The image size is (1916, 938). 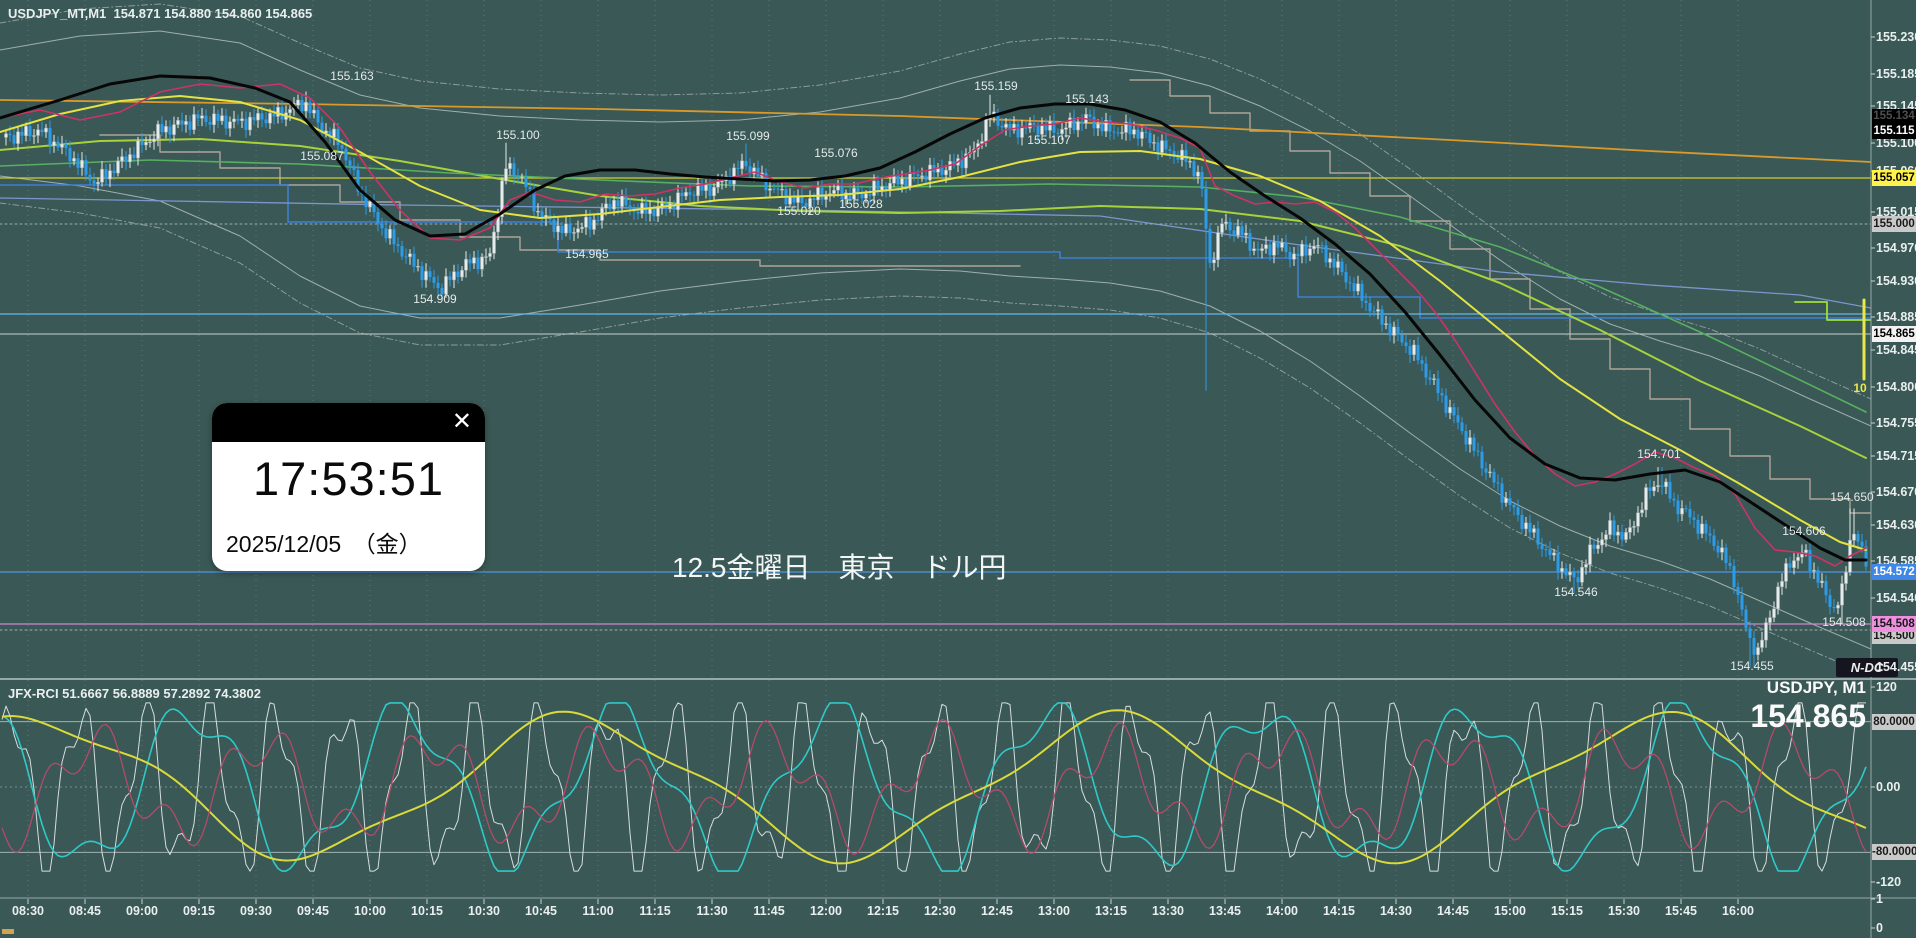 What do you see at coordinates (883, 911) in the screenshot?
I see `time-axis-label: 12:15` at bounding box center [883, 911].